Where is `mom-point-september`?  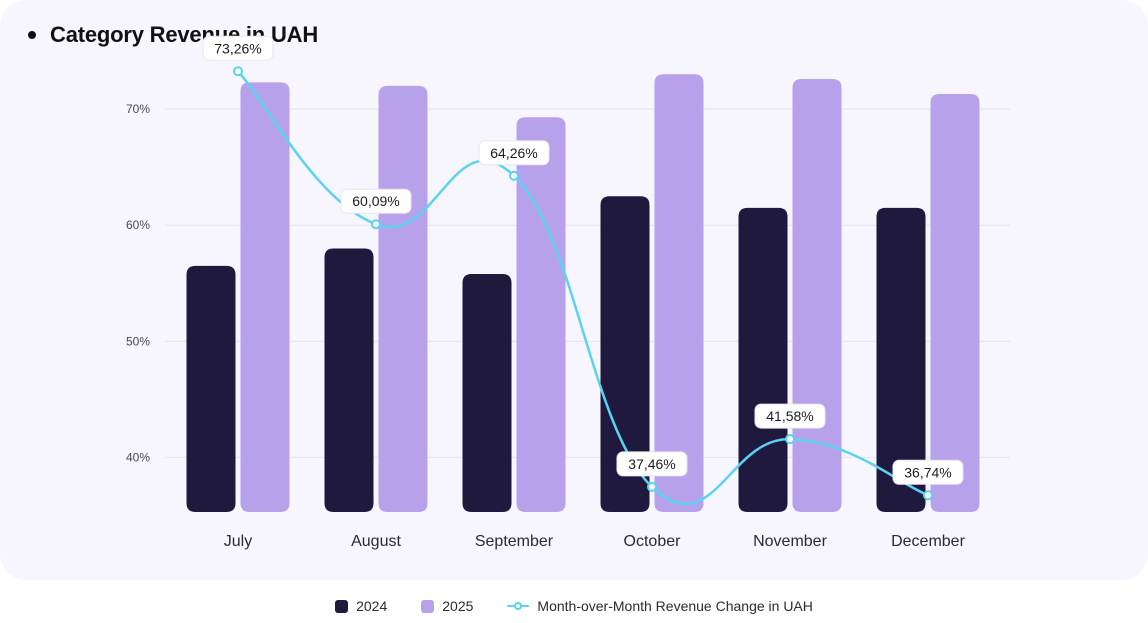 mom-point-september is located at coordinates (514, 175).